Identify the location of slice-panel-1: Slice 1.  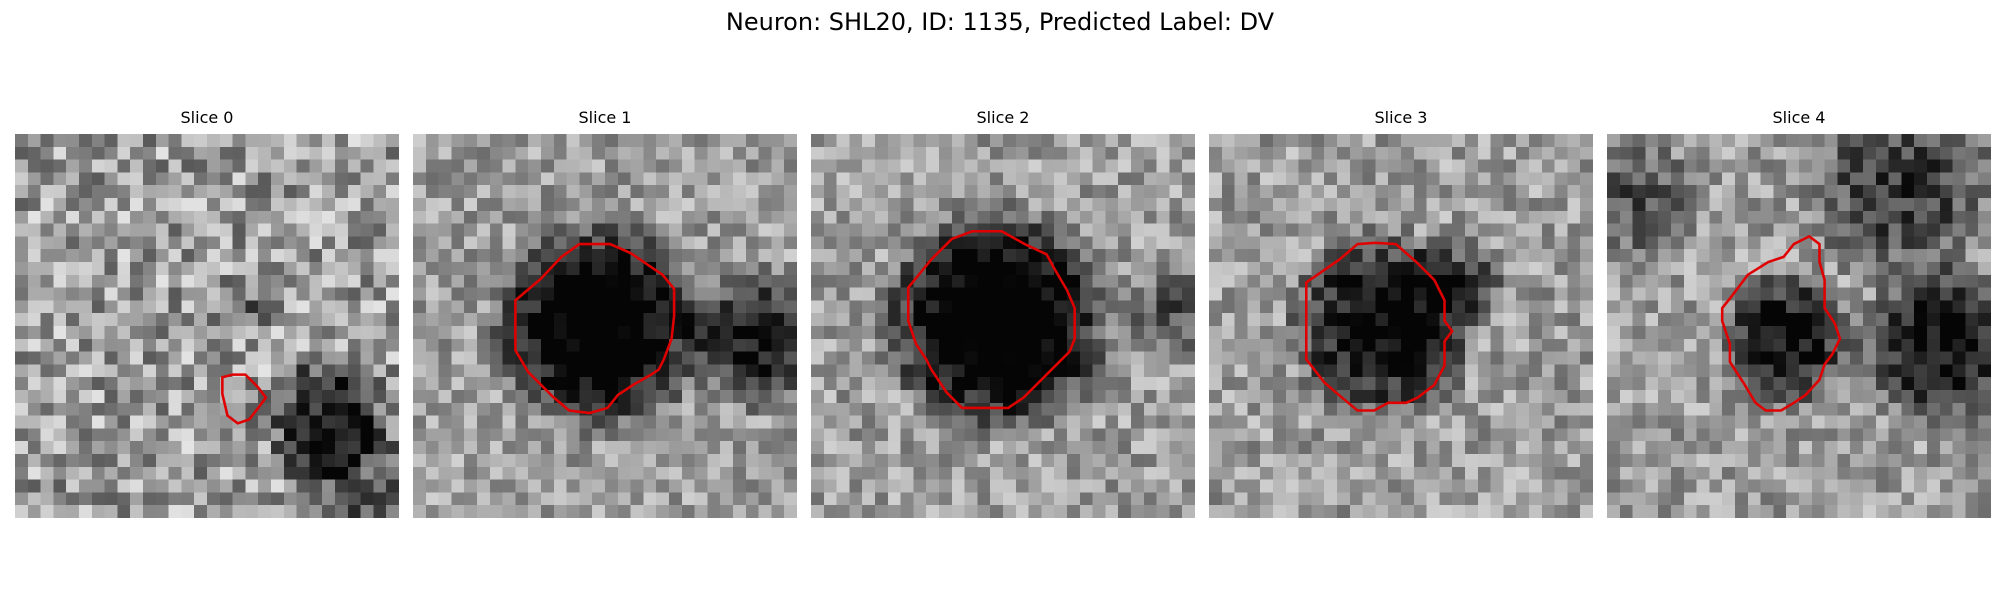
(605, 313).